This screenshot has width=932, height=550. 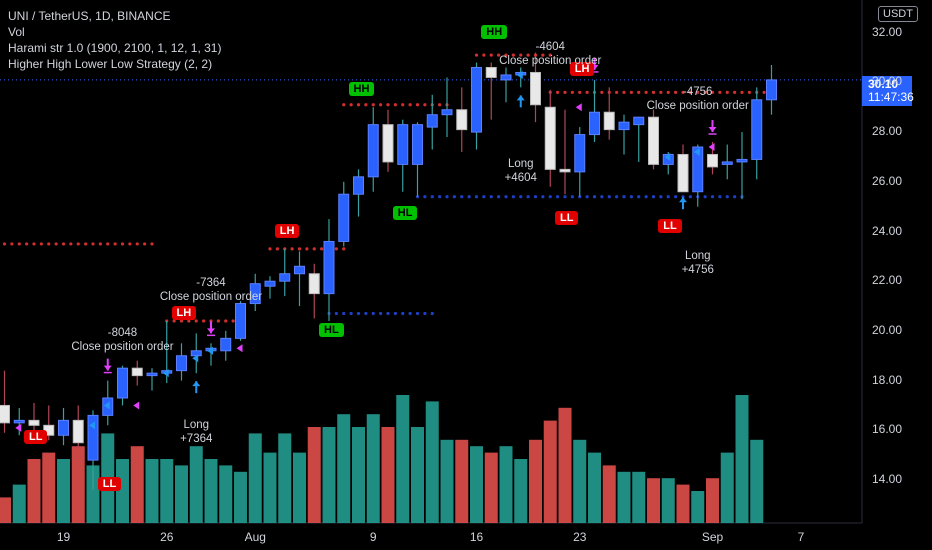 I want to click on pivot-label: LH, so click(x=184, y=312).